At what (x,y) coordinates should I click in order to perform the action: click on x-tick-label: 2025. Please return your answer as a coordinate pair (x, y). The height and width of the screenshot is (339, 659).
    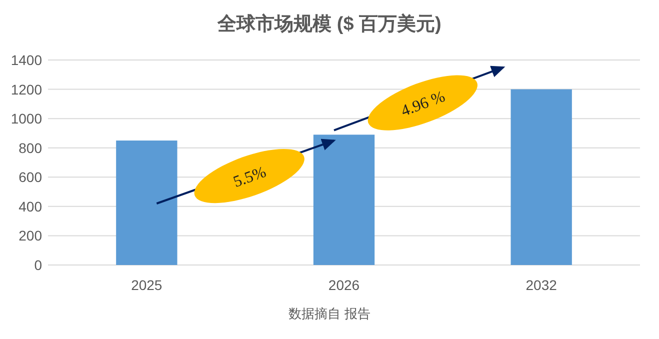
    Looking at the image, I should click on (146, 285).